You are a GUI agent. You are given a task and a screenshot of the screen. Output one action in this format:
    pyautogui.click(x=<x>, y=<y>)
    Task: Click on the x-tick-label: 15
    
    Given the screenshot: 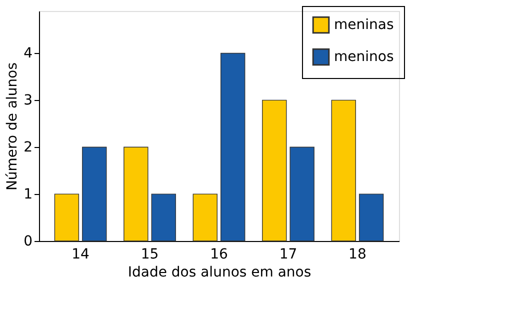 What is the action you would take?
    pyautogui.click(x=149, y=254)
    